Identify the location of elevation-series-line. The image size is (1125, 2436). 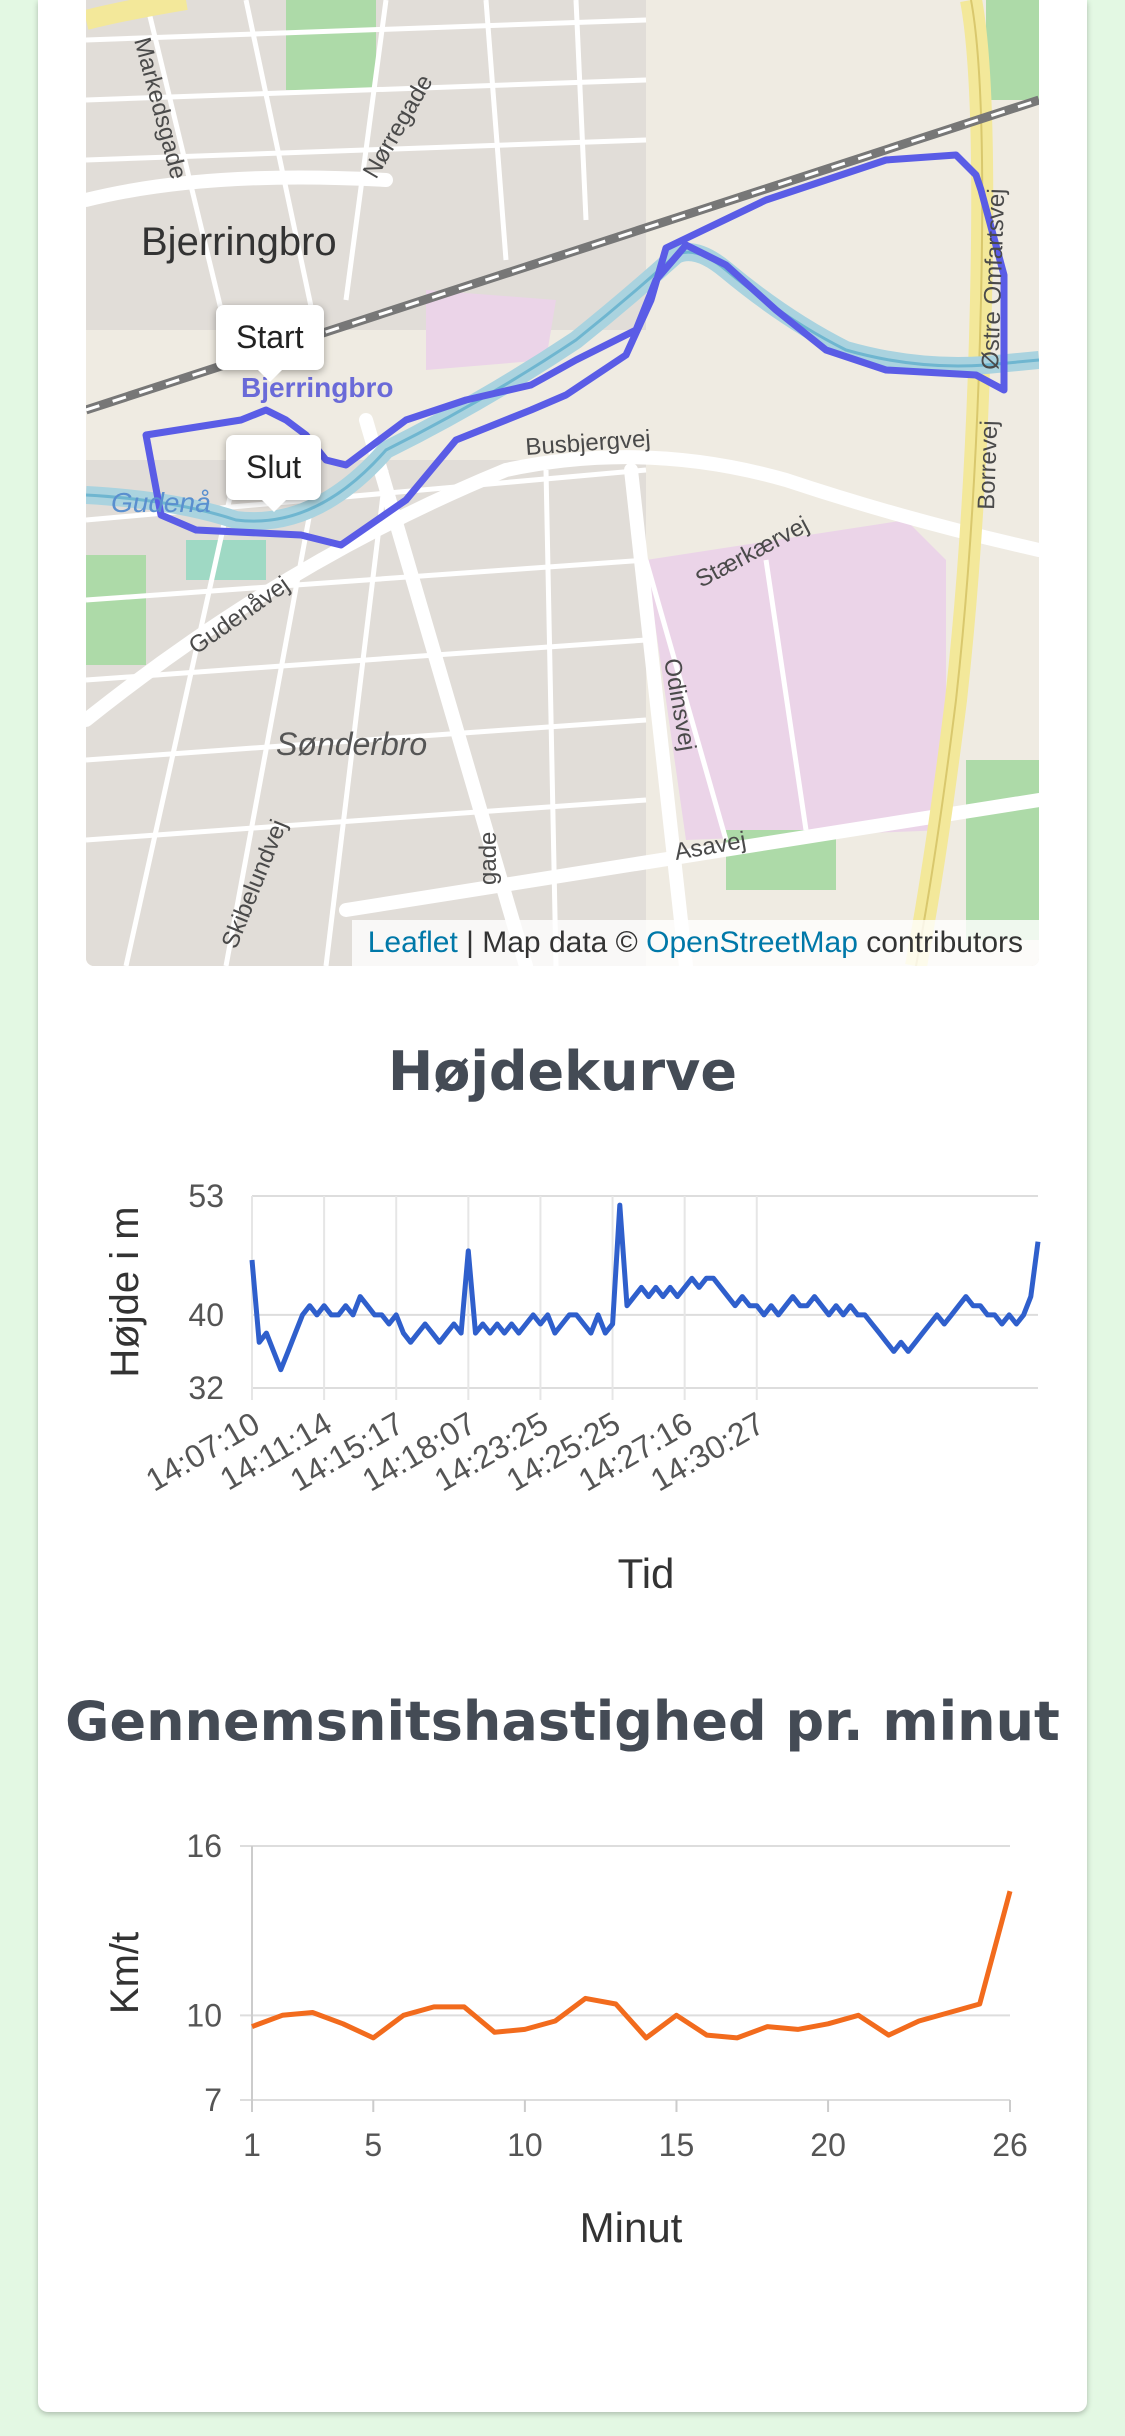
(645, 1287).